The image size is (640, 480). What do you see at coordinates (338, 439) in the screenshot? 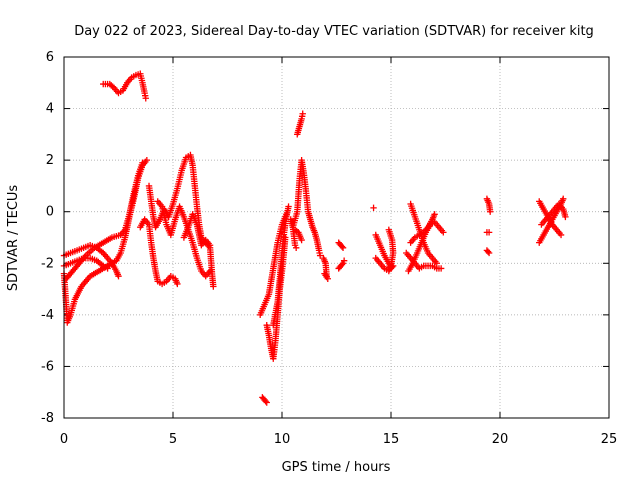
I see `x-tick-labels: 0 5 10 15 20 25` at bounding box center [338, 439].